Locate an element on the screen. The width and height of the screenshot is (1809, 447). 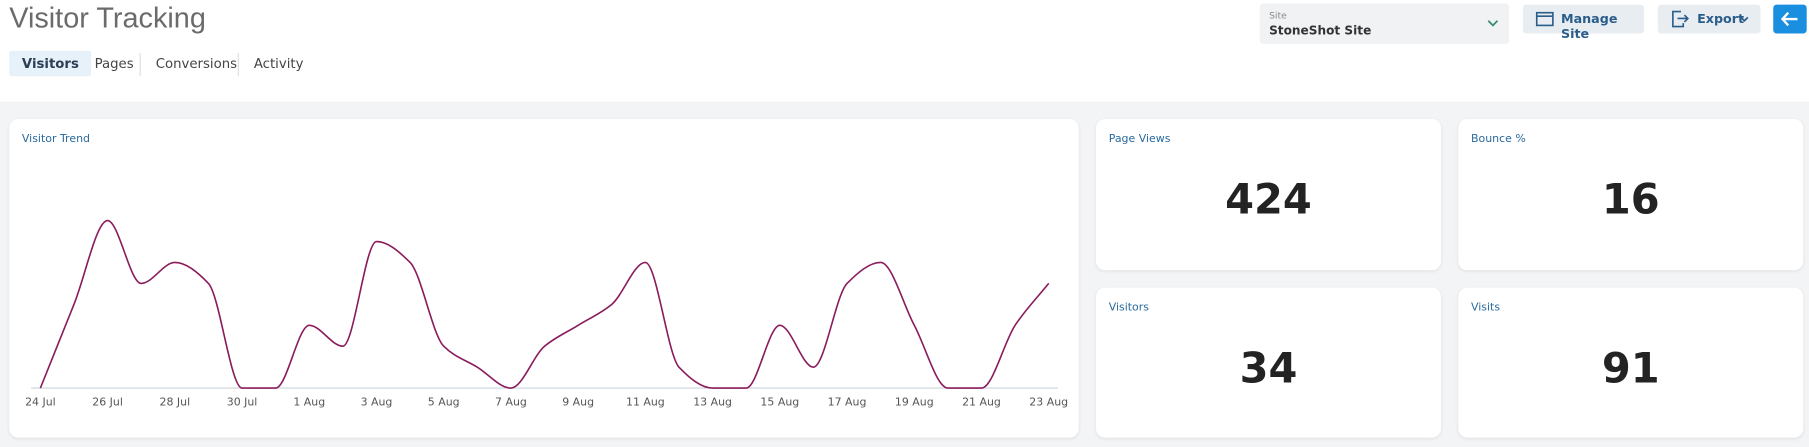
export-button: Export is located at coordinates (1709, 19).